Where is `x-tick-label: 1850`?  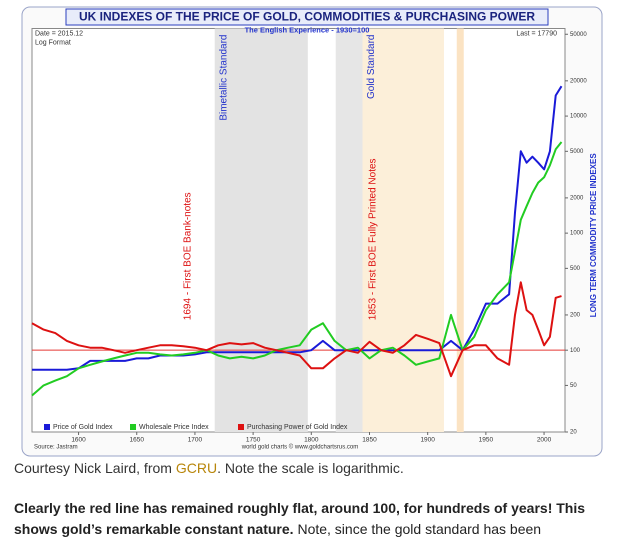
x-tick-label: 1850 is located at coordinates (369, 440).